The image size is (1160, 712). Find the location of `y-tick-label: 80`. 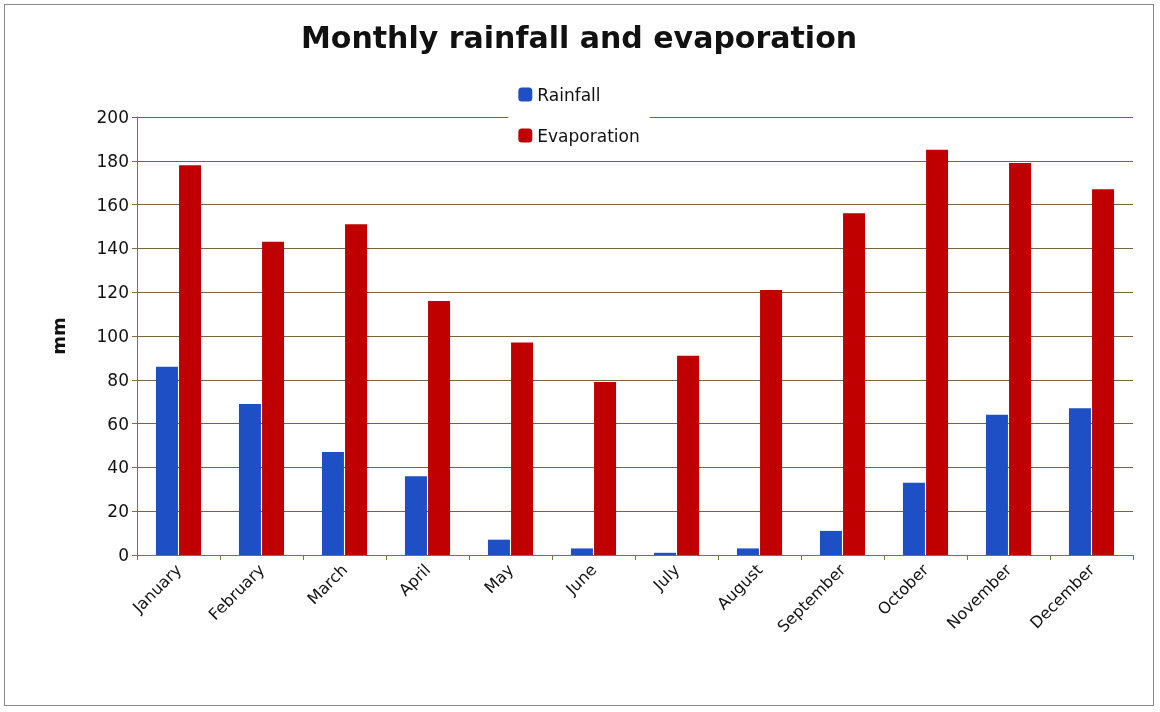

y-tick-label: 80 is located at coordinates (118, 379).